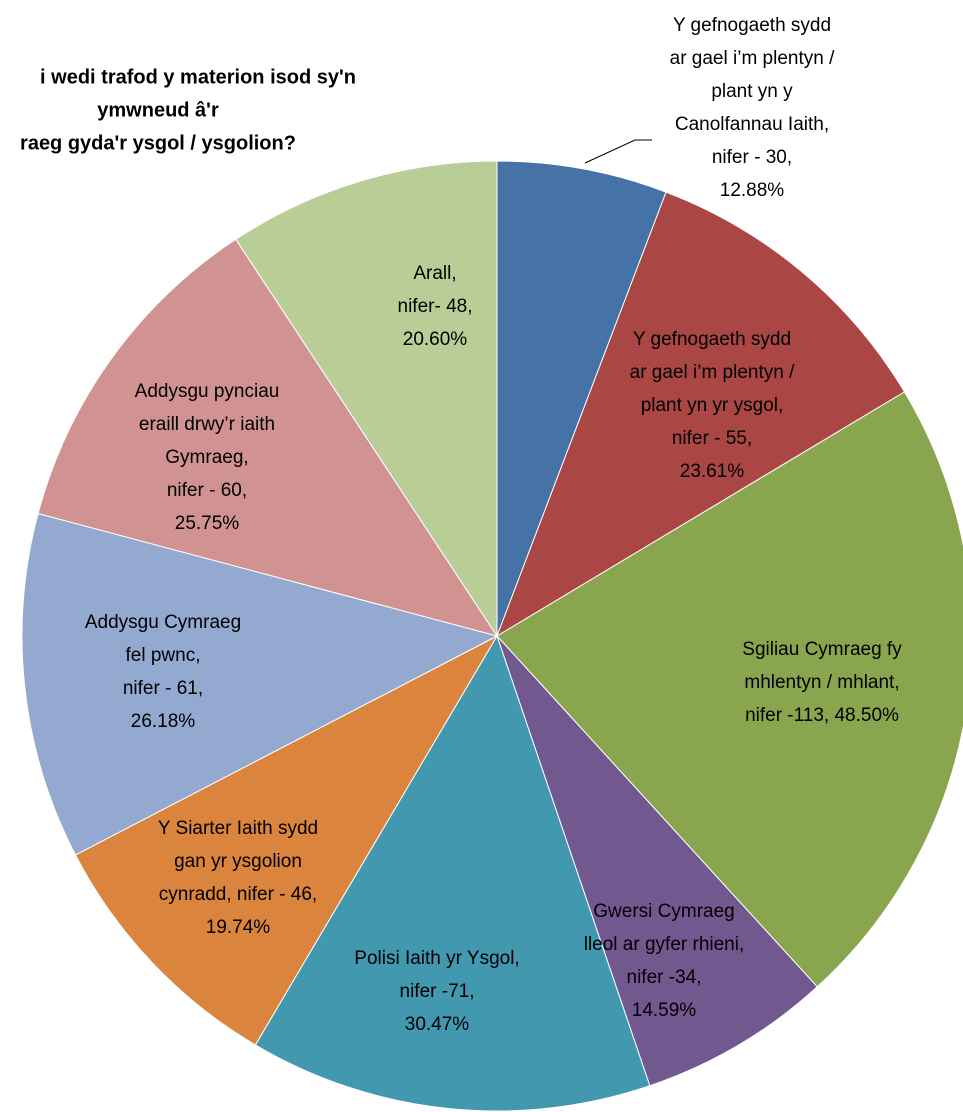 The height and width of the screenshot is (1112, 963). I want to click on slice-label-line: 12.88%, so click(752, 190).